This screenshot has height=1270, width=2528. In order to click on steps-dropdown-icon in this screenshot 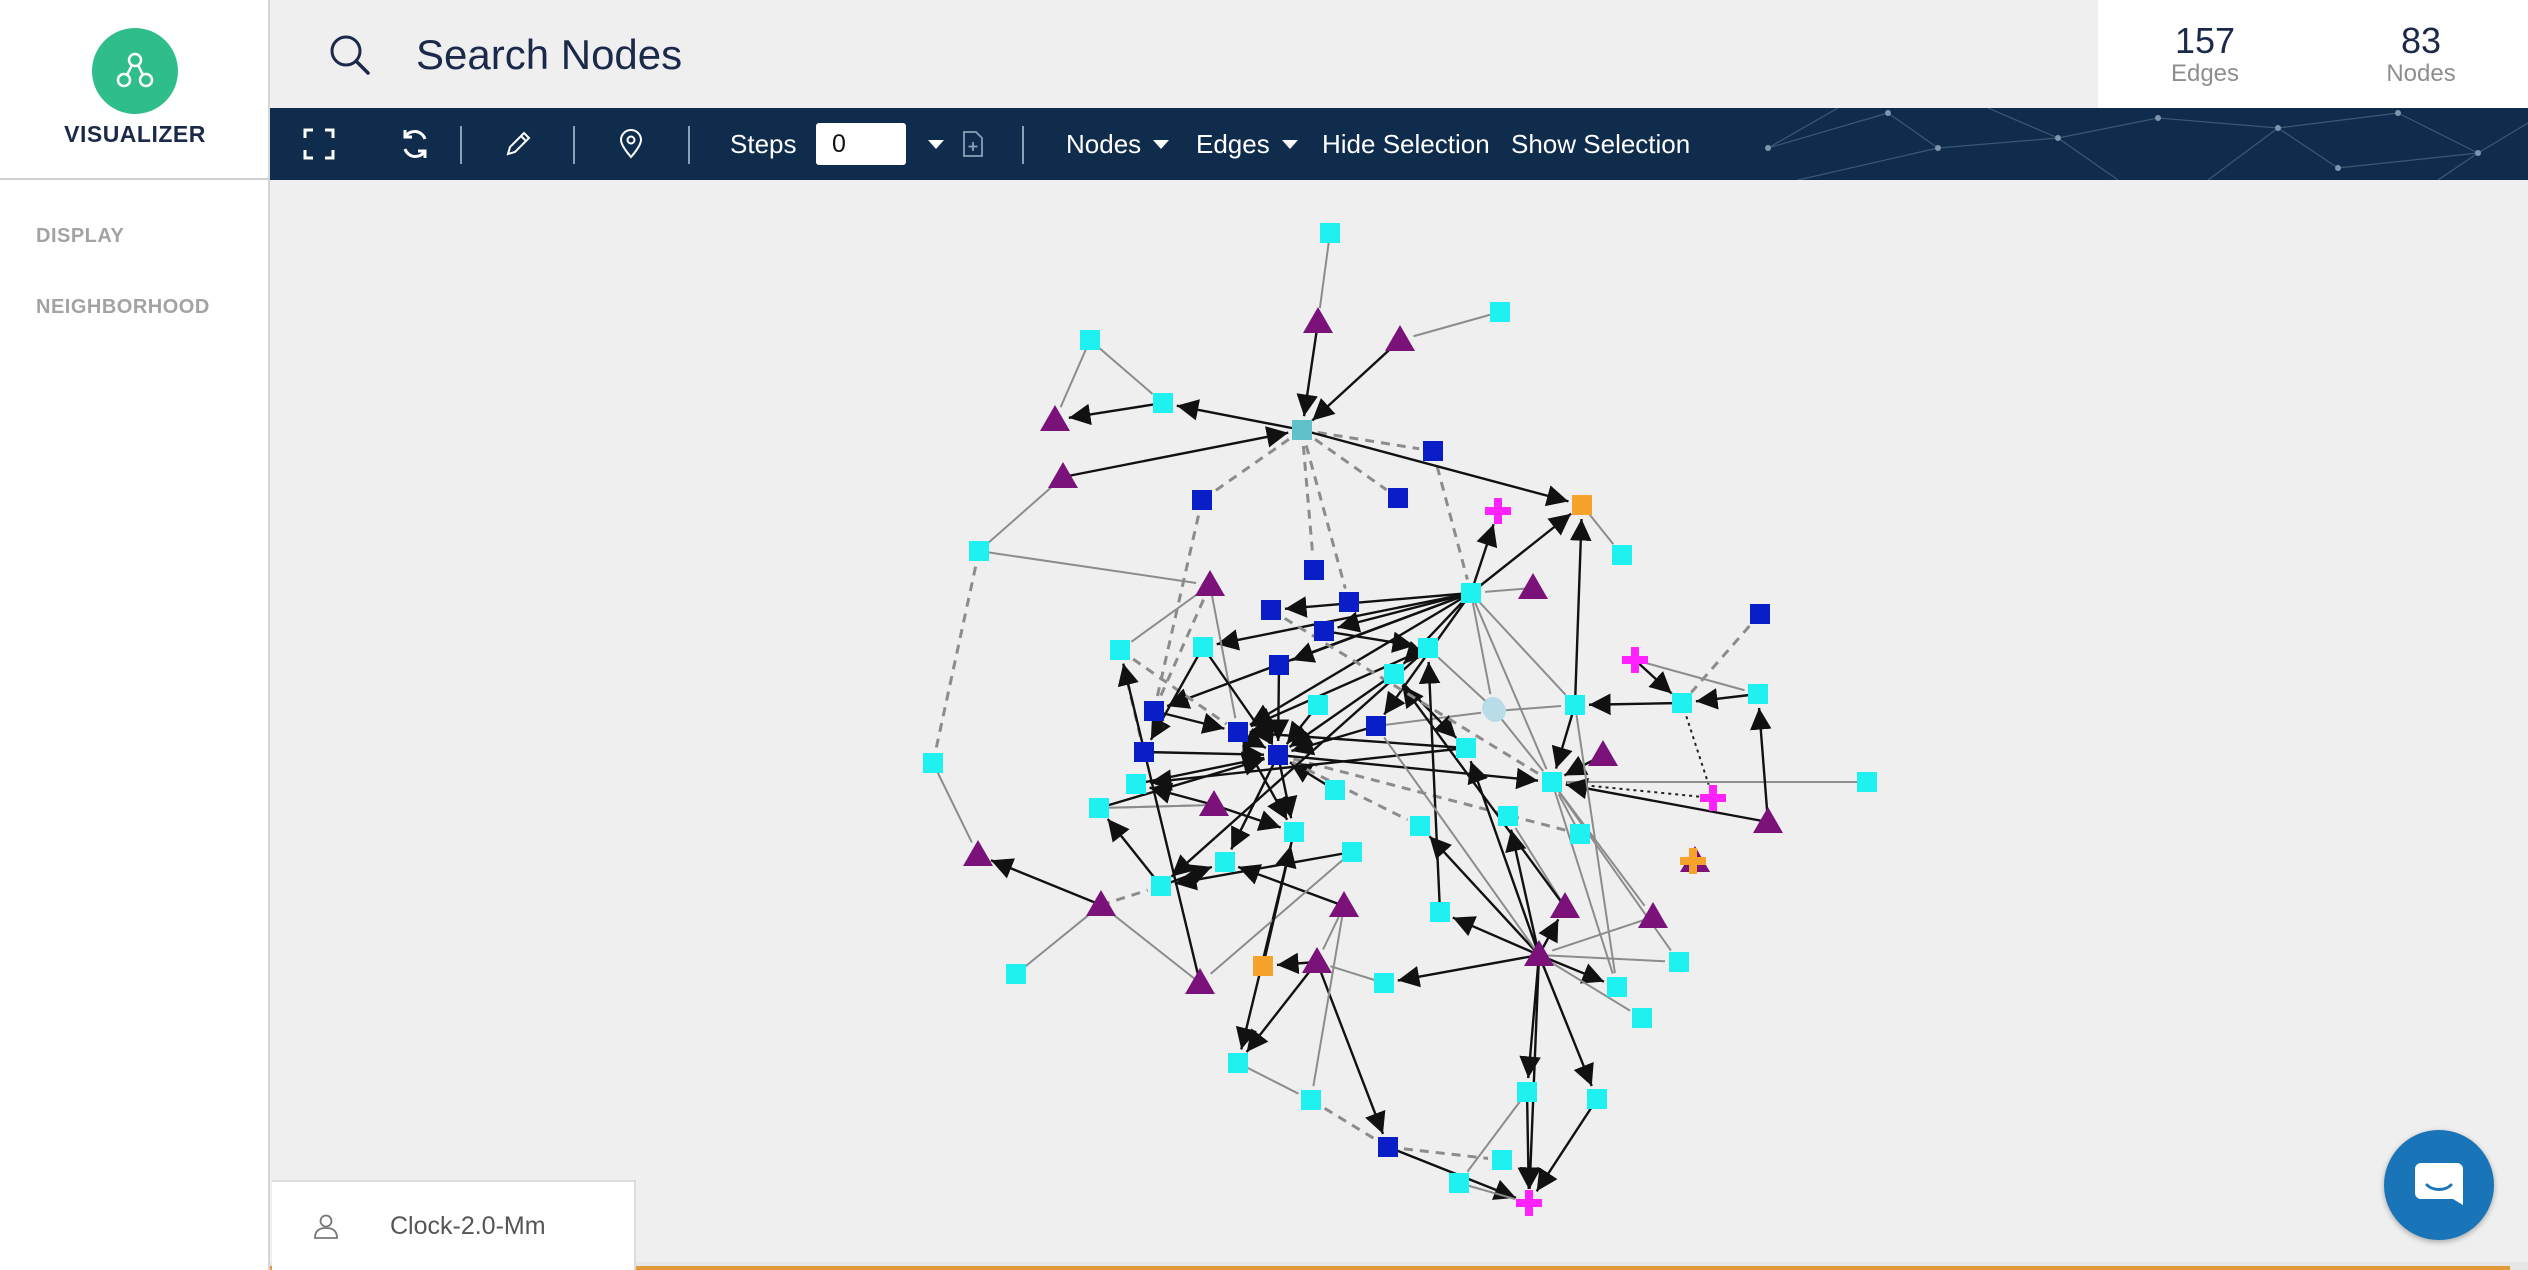, I will do `click(936, 144)`.